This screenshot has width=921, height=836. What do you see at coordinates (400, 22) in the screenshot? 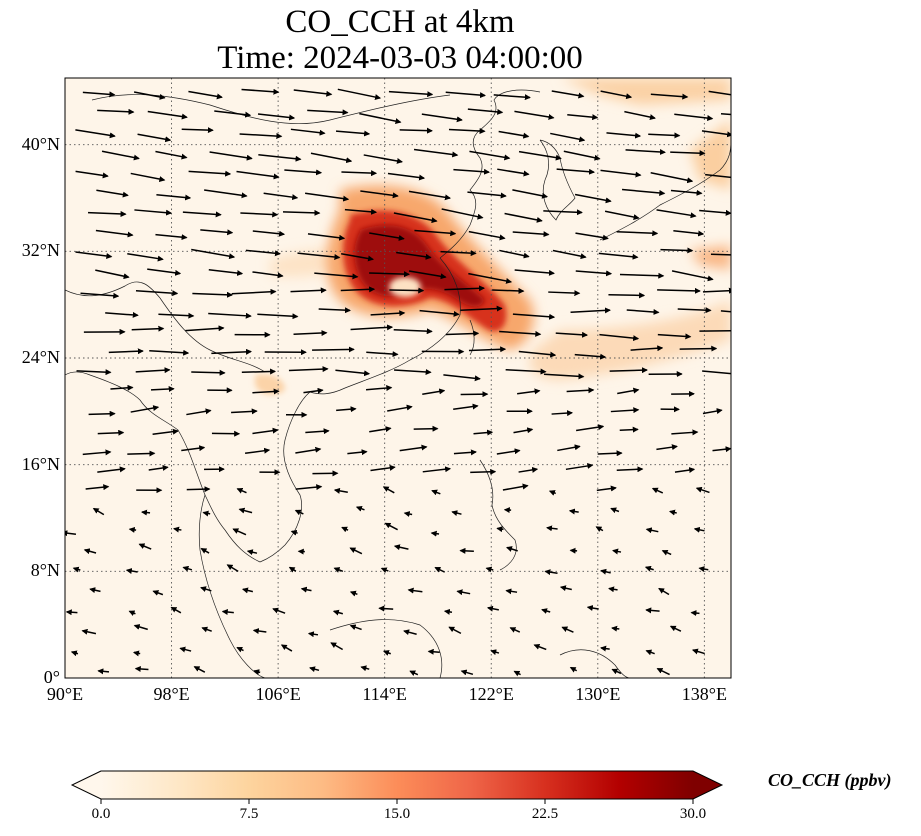
I see `map-title: CO_CCH at 4km` at bounding box center [400, 22].